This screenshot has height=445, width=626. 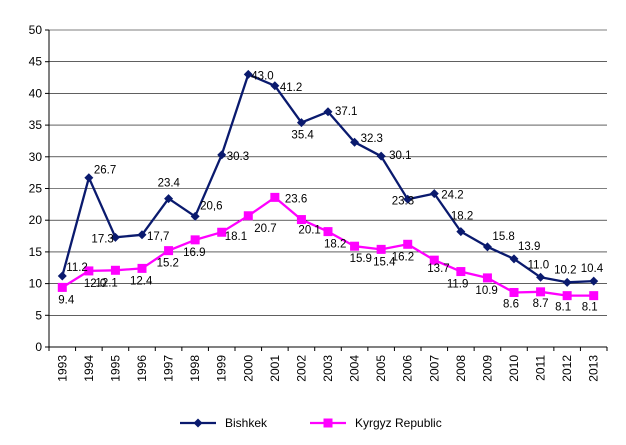 What do you see at coordinates (309, 231) in the screenshot?
I see `data-label: 20.1` at bounding box center [309, 231].